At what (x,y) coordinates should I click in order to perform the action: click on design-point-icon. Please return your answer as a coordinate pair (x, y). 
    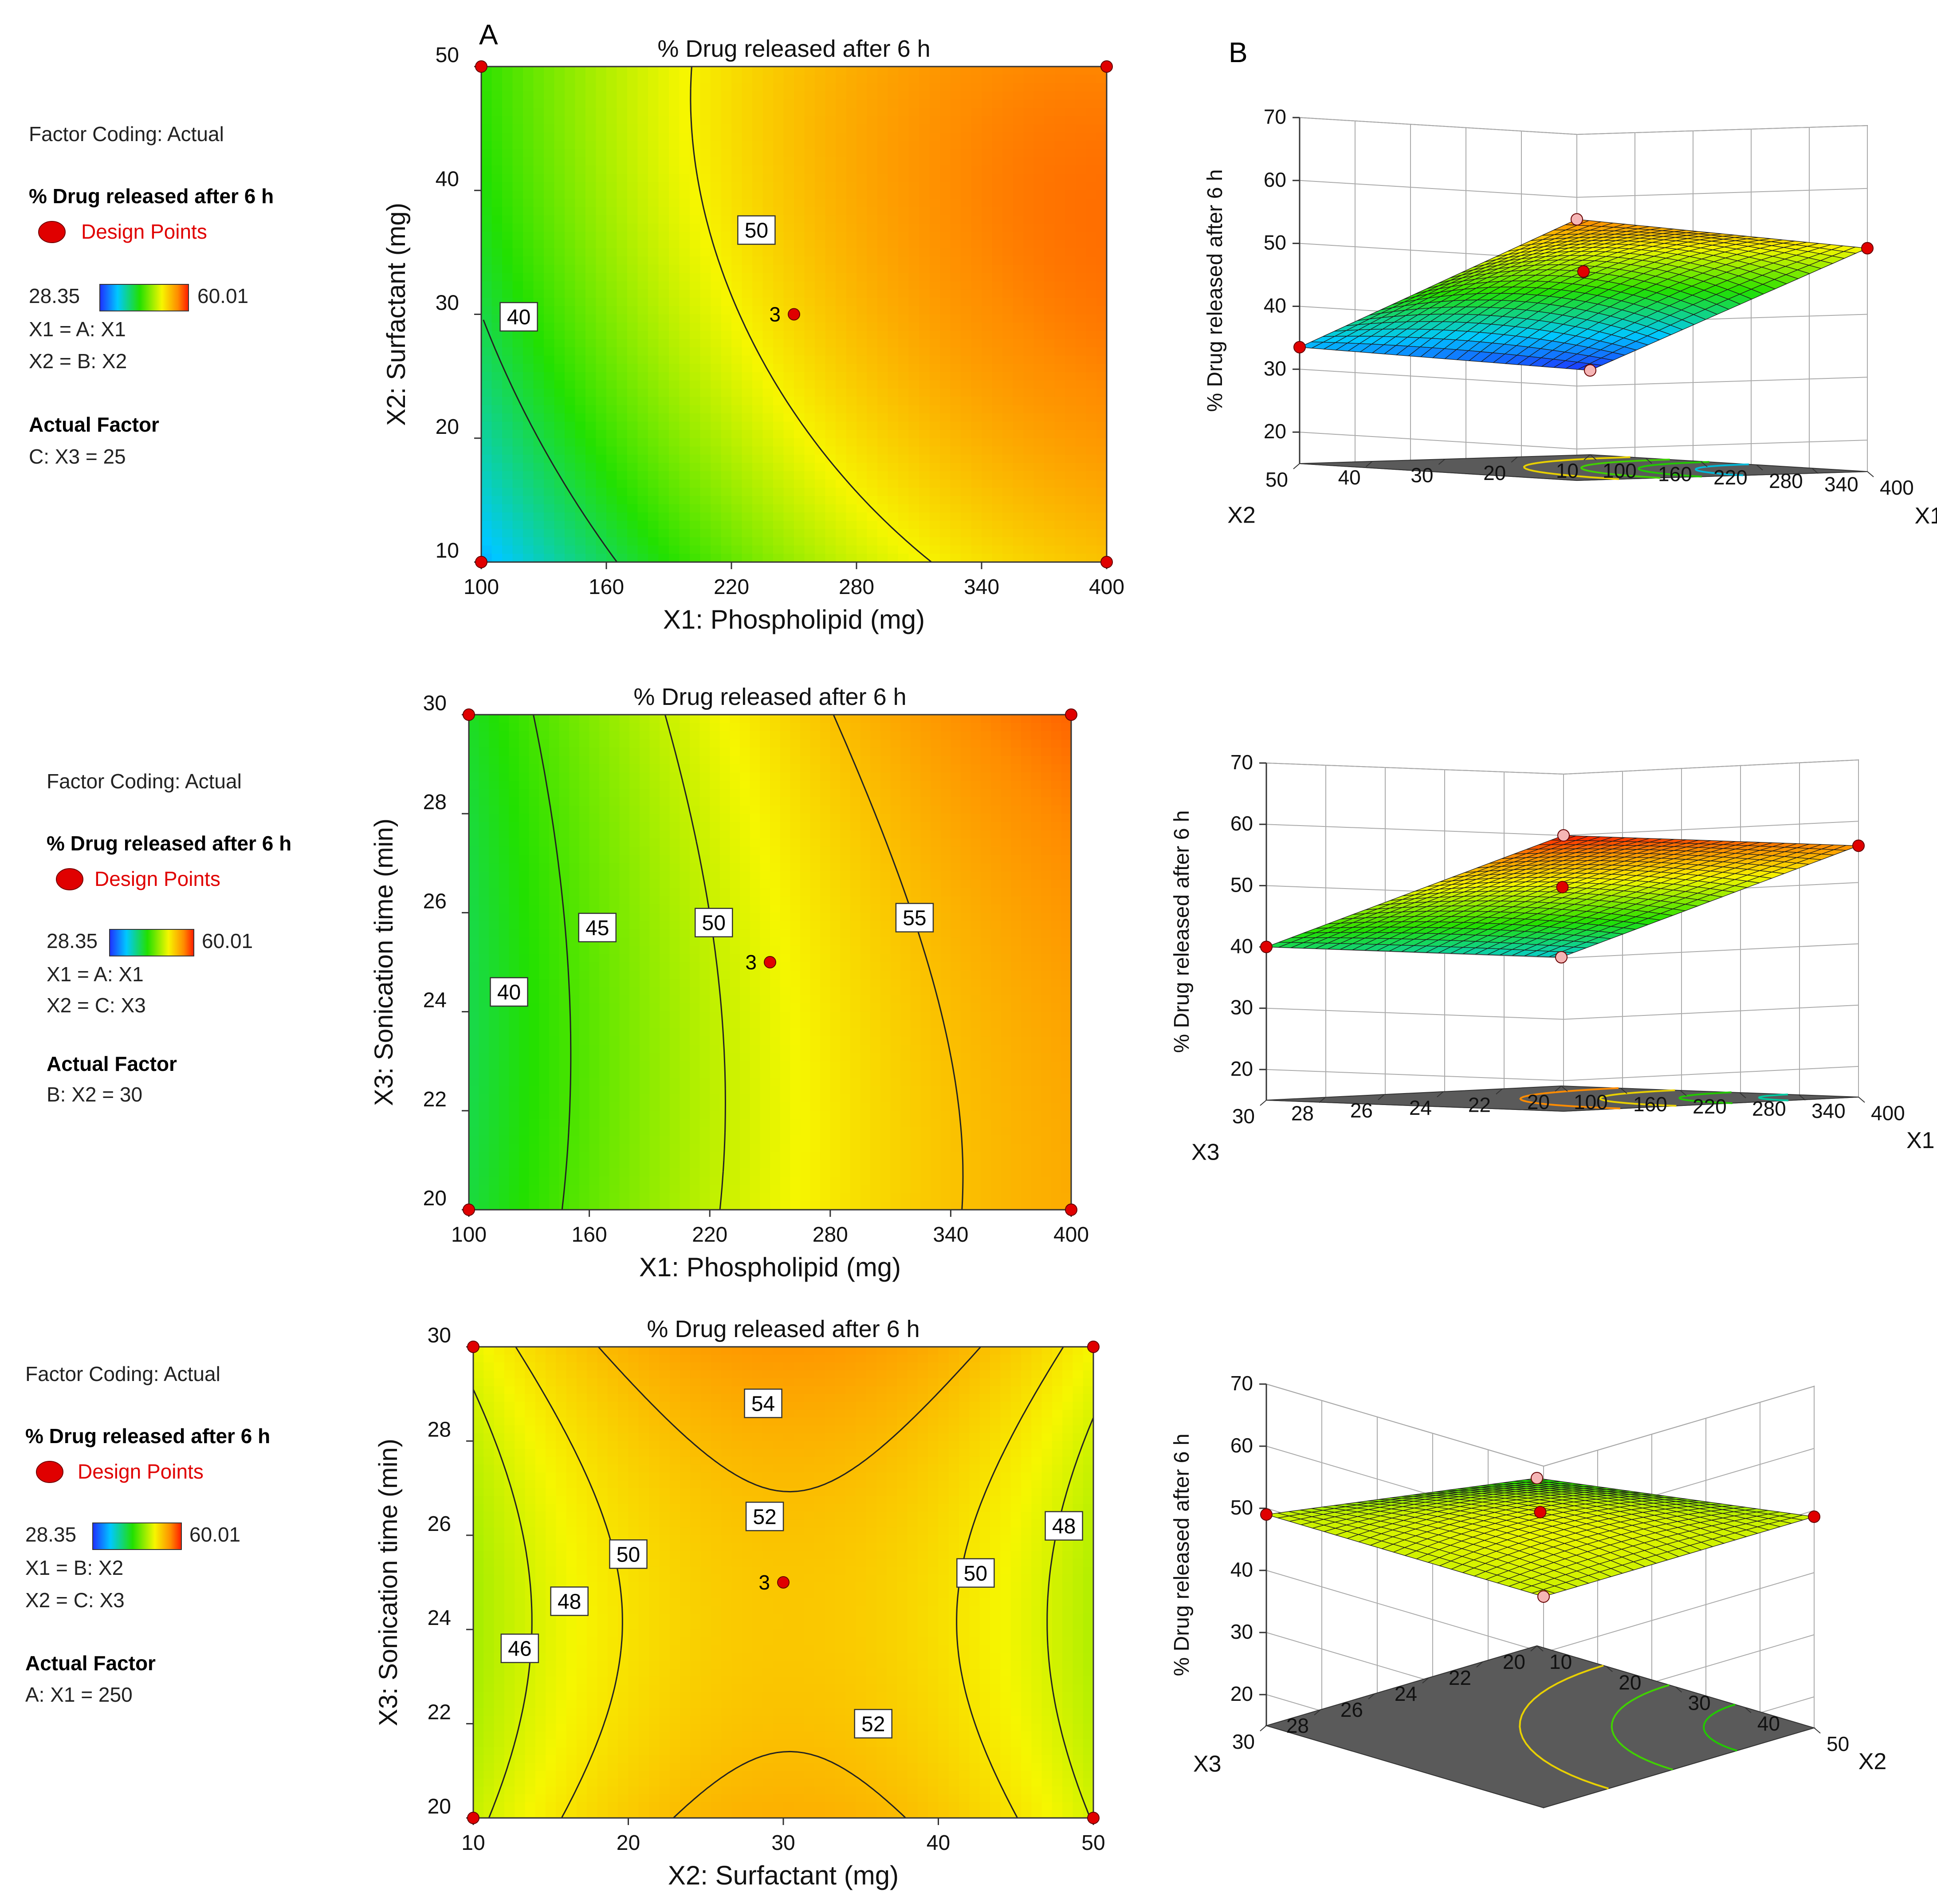
    Looking at the image, I should click on (49, 1472).